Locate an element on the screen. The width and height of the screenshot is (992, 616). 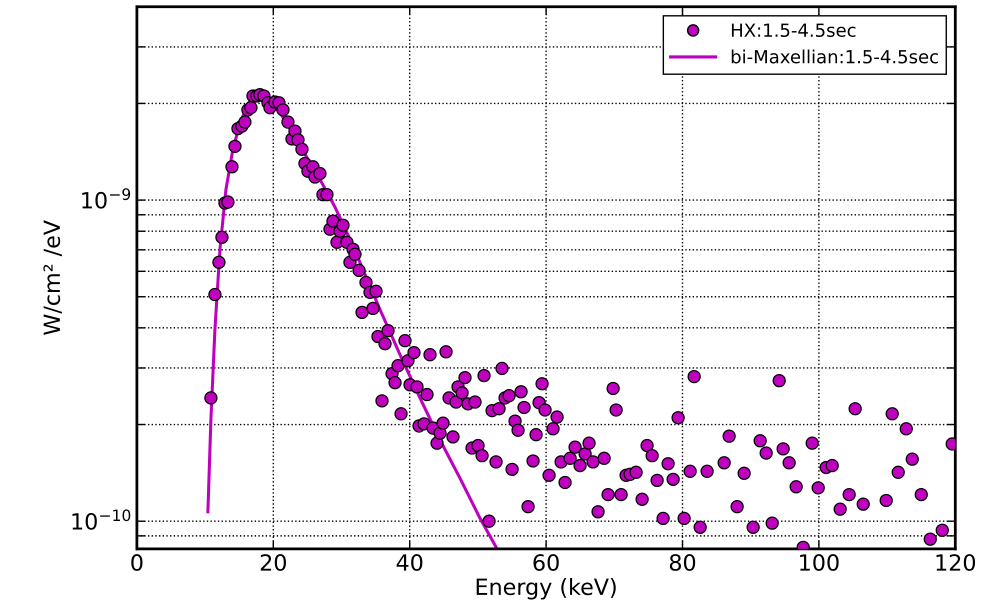
y-tick-label: 10$^{−10}$ is located at coordinates (101, 519).